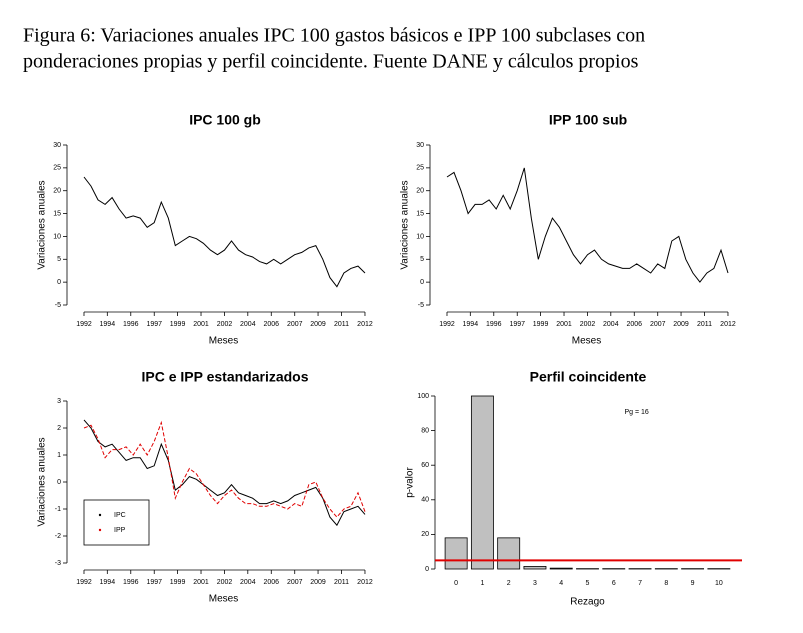 This screenshot has width=803, height=633. Describe the element at coordinates (588, 377) in the screenshot. I see `chart-title: Perfil coincidente` at that location.